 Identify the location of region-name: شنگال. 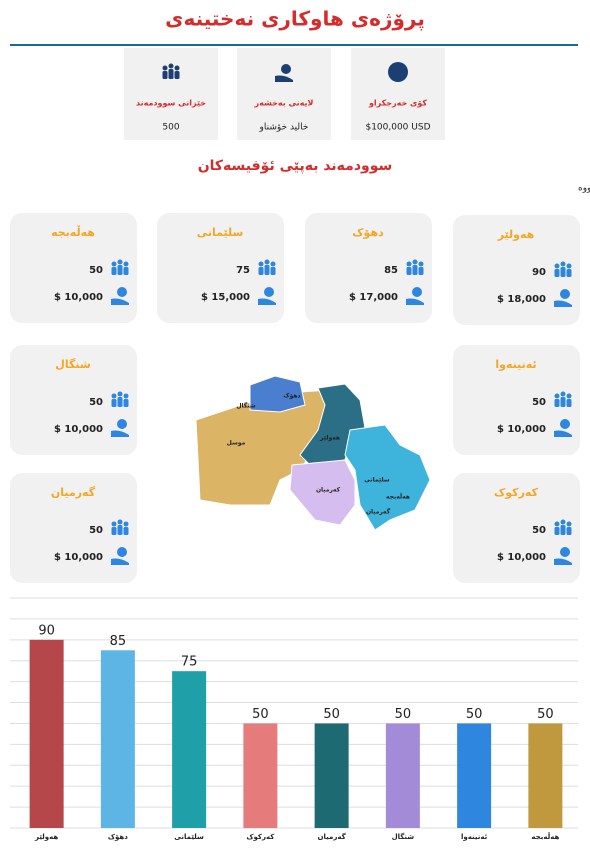
(72, 364).